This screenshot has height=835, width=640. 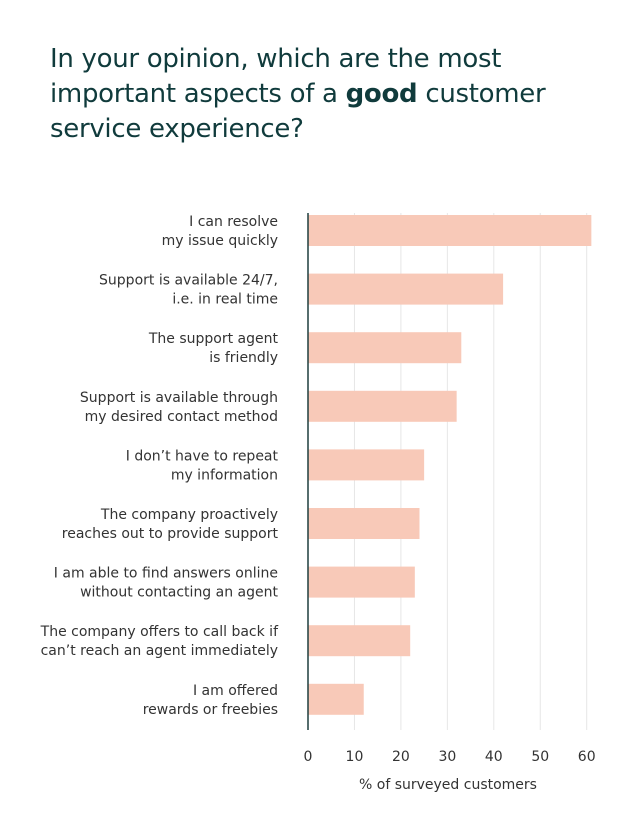 What do you see at coordinates (447, 757) in the screenshot?
I see `x-tick-label: 30` at bounding box center [447, 757].